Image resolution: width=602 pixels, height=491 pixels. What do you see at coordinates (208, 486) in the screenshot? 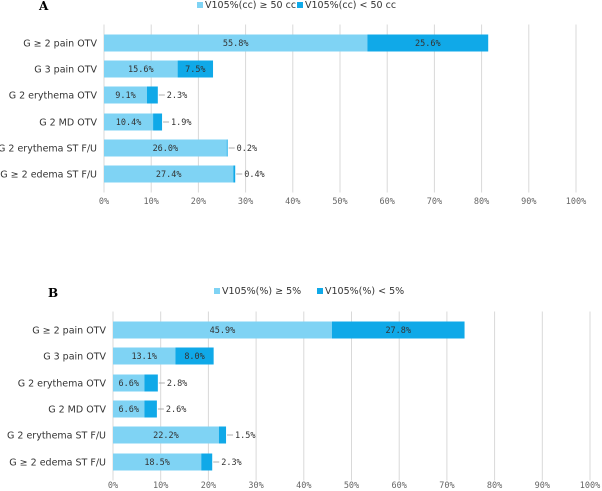
I see `chart-b-x-tick-label: 20%` at bounding box center [208, 486].